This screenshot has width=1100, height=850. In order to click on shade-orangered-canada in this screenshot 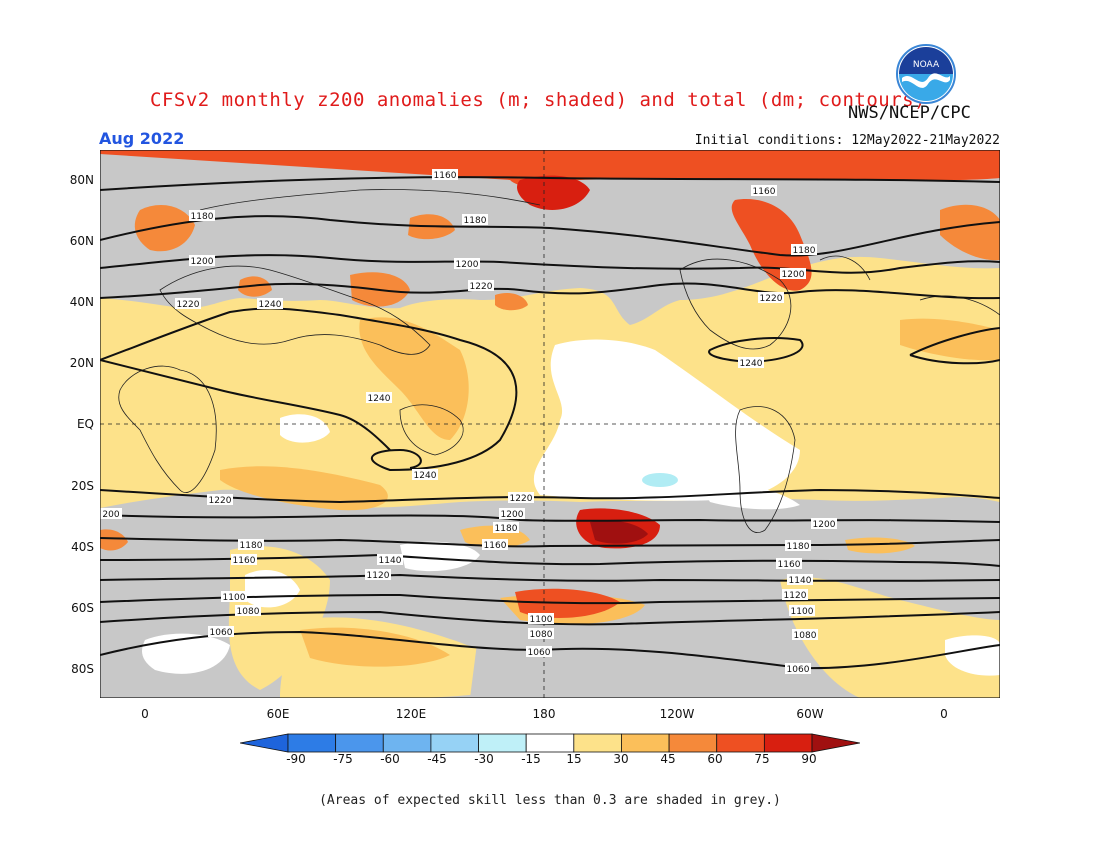, I will do `click(771, 245)`.